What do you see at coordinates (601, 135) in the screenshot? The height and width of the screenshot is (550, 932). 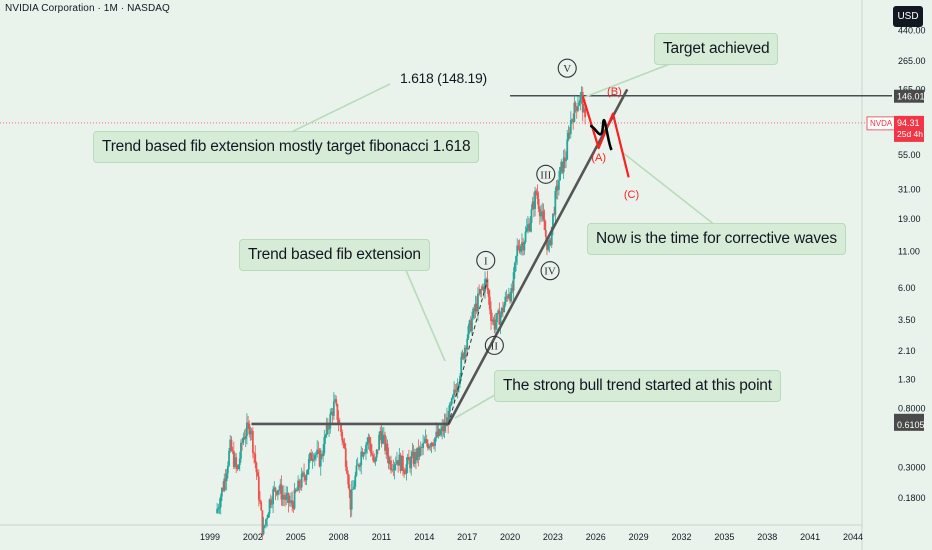 I see `projection-squiggle` at bounding box center [601, 135].